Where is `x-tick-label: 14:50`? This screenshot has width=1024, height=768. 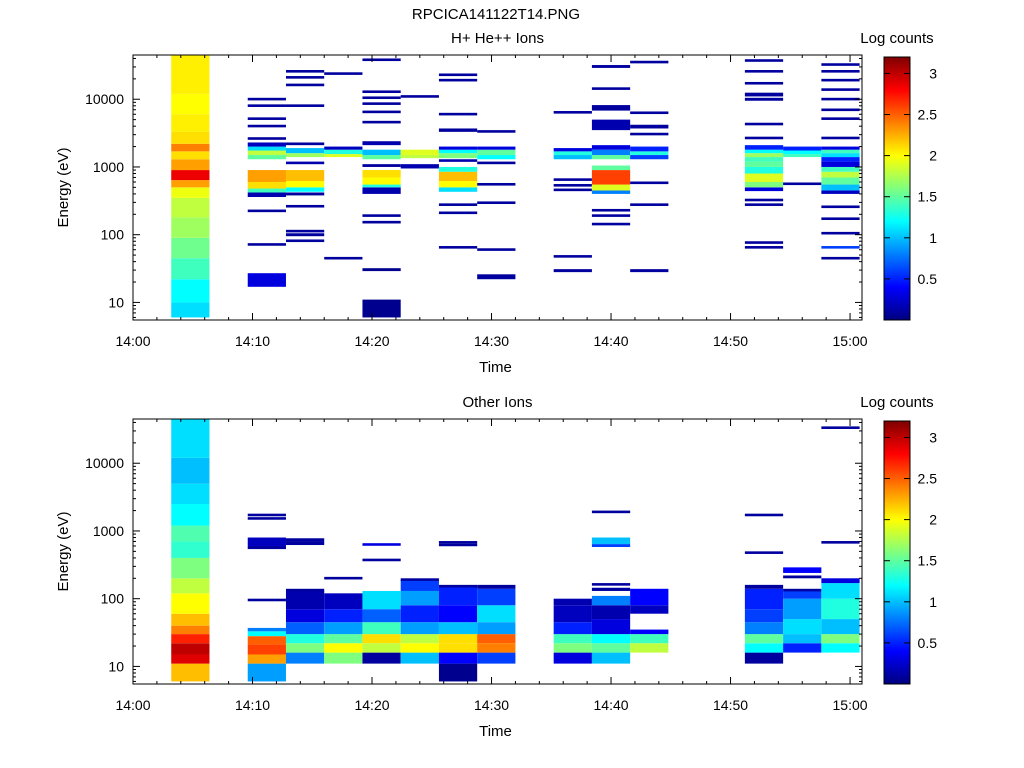
x-tick-label: 14:50 is located at coordinates (730, 341).